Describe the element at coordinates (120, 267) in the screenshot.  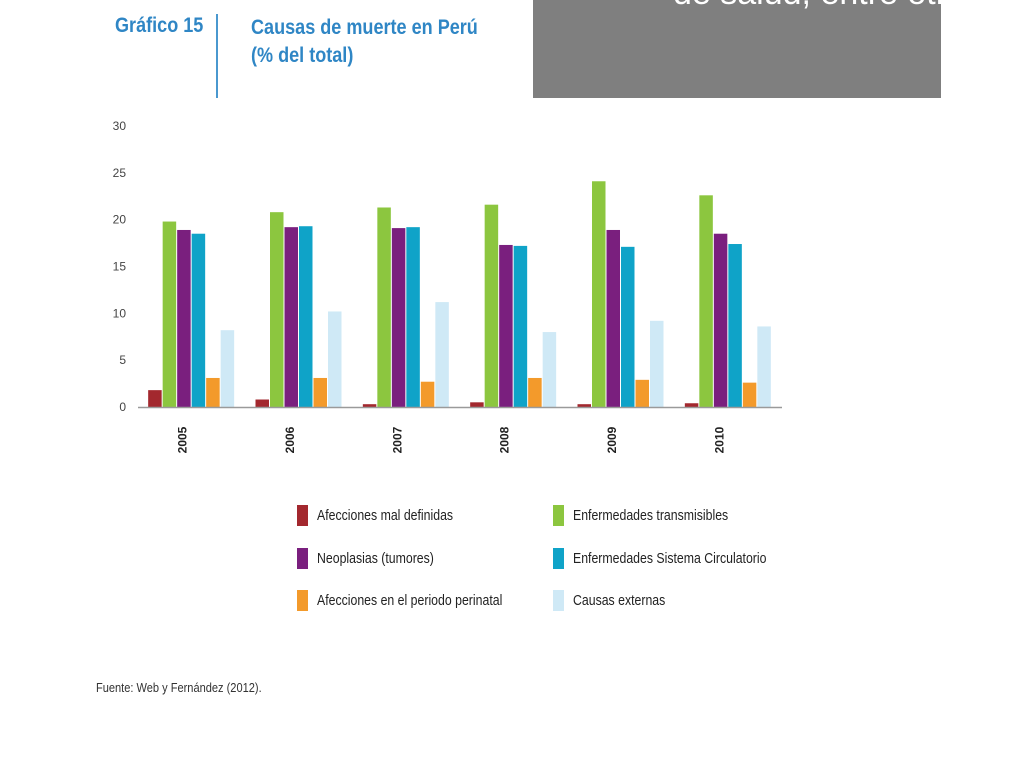
I see `y-tick-label: 15` at that location.